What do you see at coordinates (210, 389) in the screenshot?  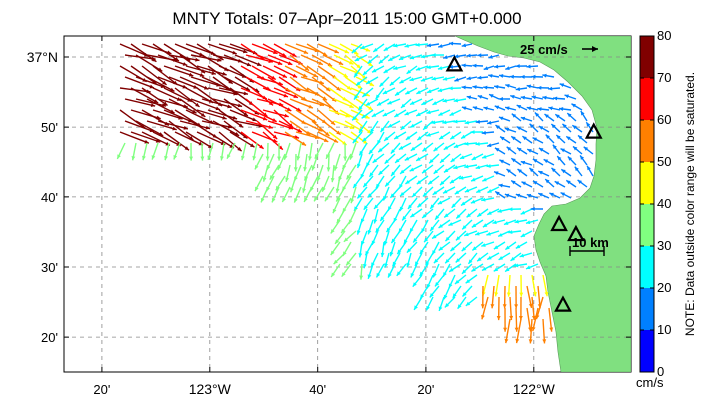 I see `x-tick-label: 123°W` at bounding box center [210, 389].